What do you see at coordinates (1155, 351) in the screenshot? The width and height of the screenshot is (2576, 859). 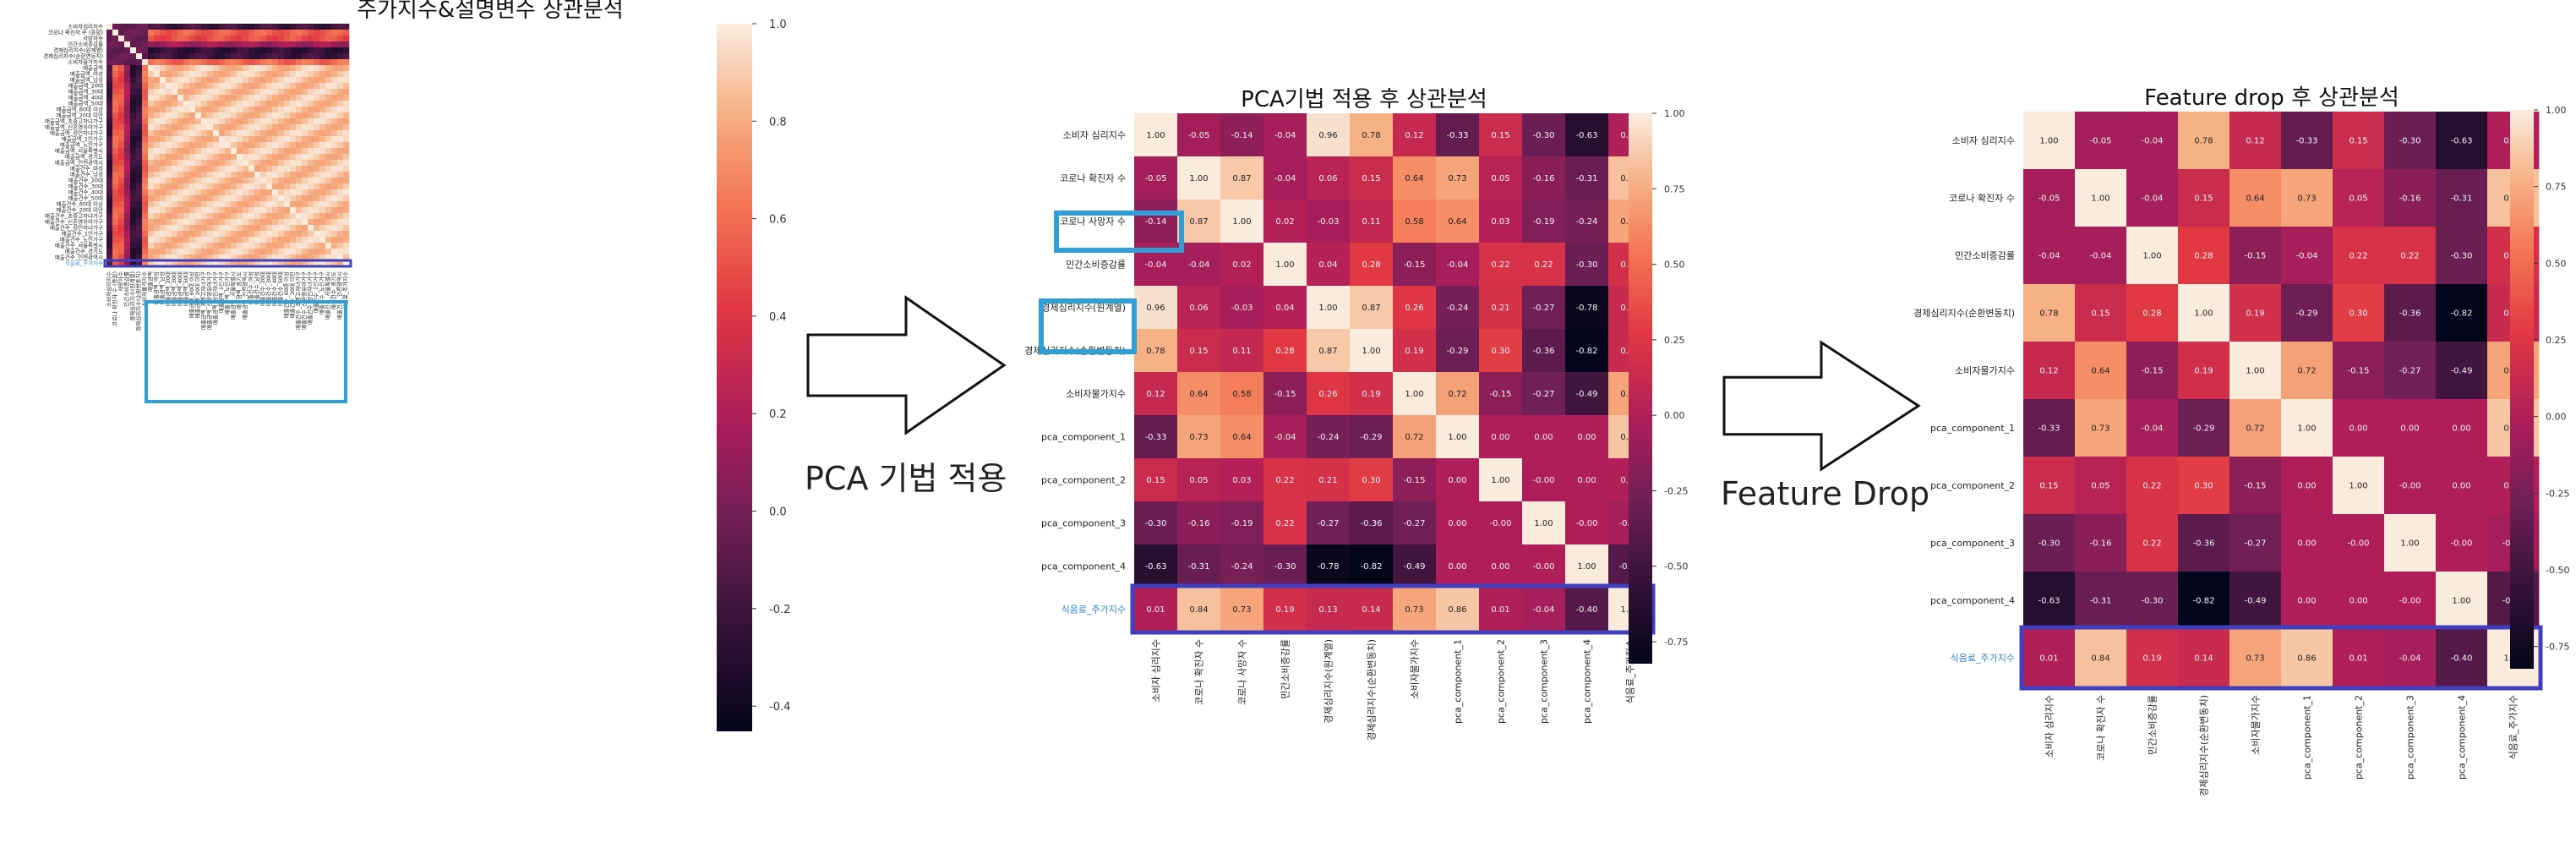 I see `heatmap-2-cell-value: 0.78` at bounding box center [1155, 351].